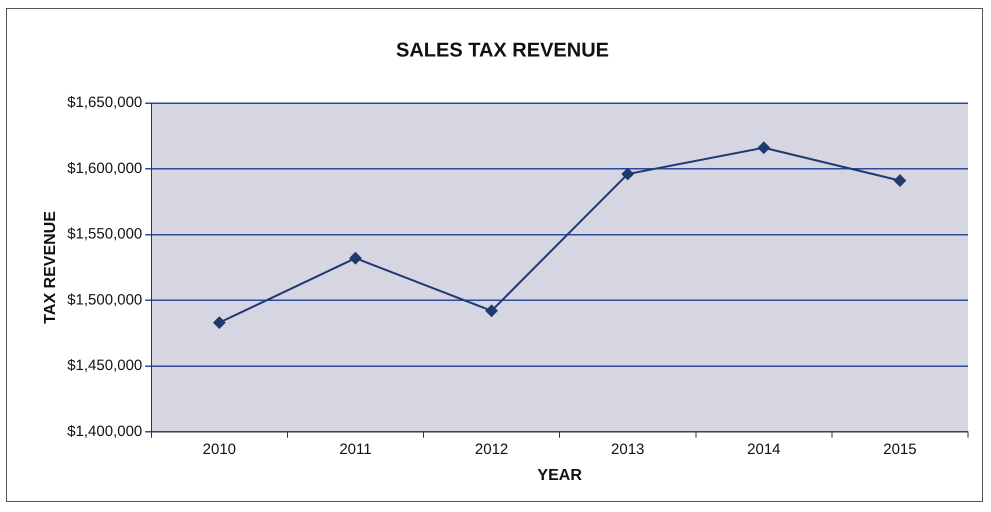 This screenshot has height=512, width=991. Describe the element at coordinates (104, 234) in the screenshot. I see `y-tick-label: $1,550,000` at that location.